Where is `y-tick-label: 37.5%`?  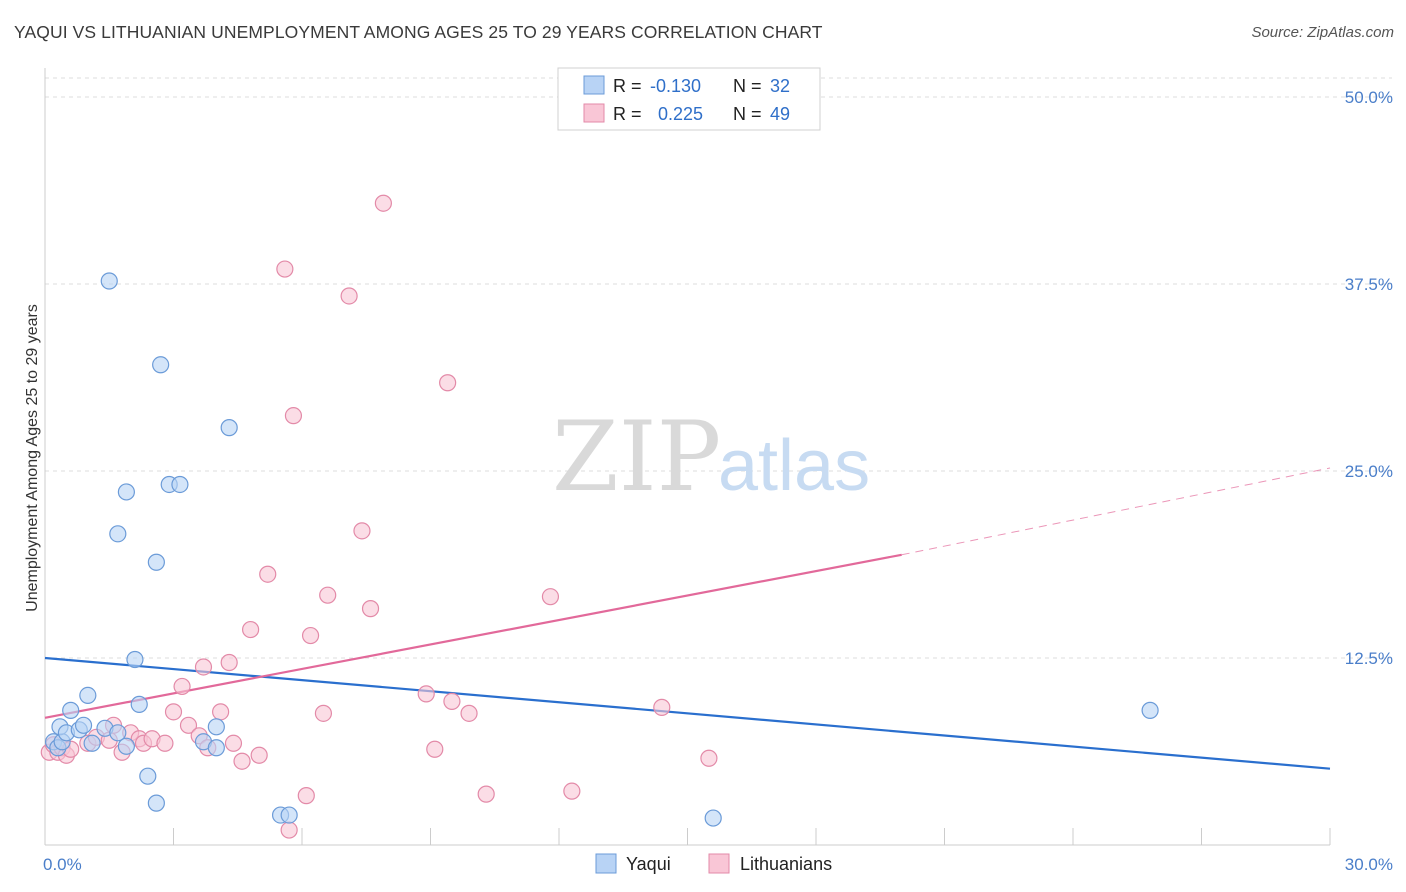 y-tick-label: 37.5% is located at coordinates (1369, 284).